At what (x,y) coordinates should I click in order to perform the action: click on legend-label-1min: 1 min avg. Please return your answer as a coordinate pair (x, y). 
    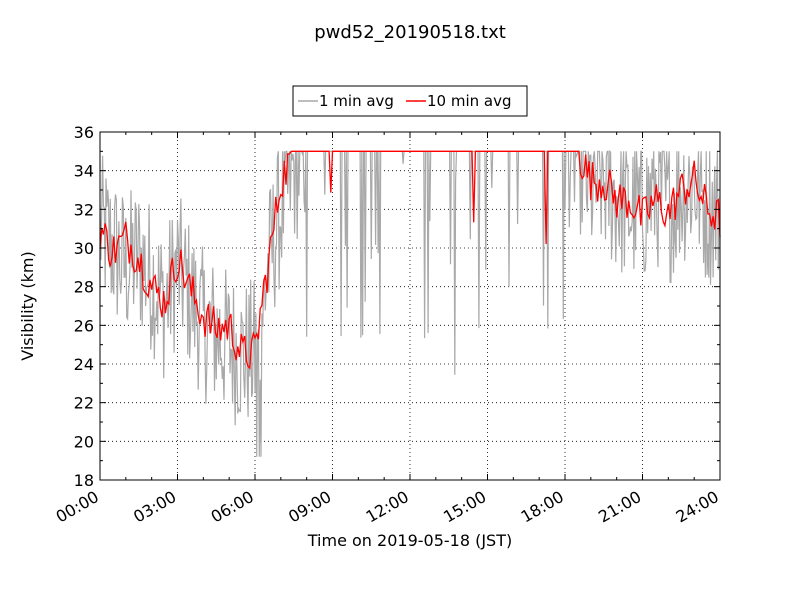
    Looking at the image, I should click on (356, 101).